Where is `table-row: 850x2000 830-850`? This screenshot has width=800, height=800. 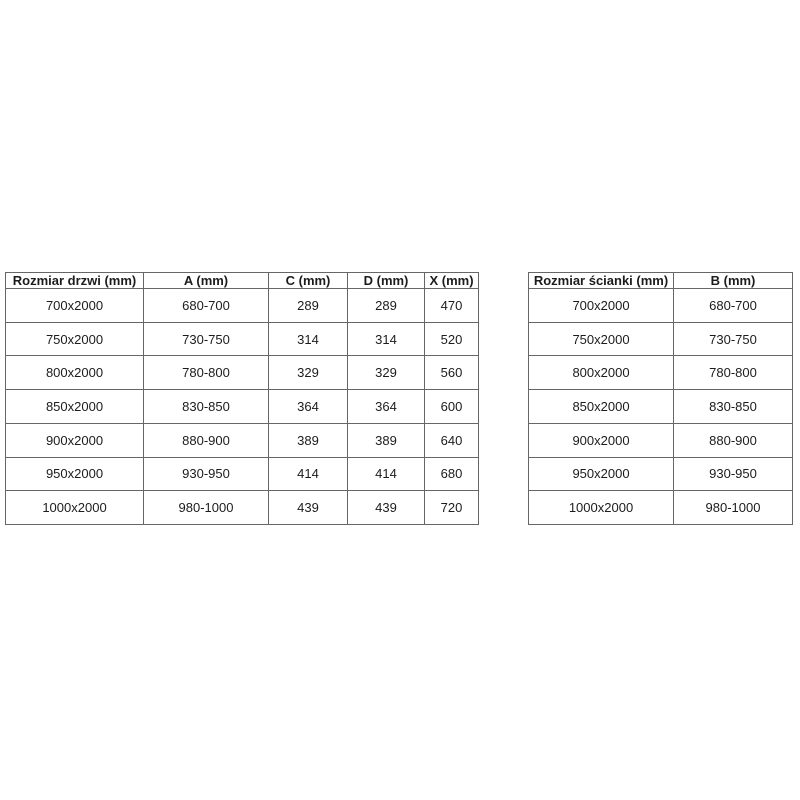
table-row: 850x2000 830-850 is located at coordinates (660, 406).